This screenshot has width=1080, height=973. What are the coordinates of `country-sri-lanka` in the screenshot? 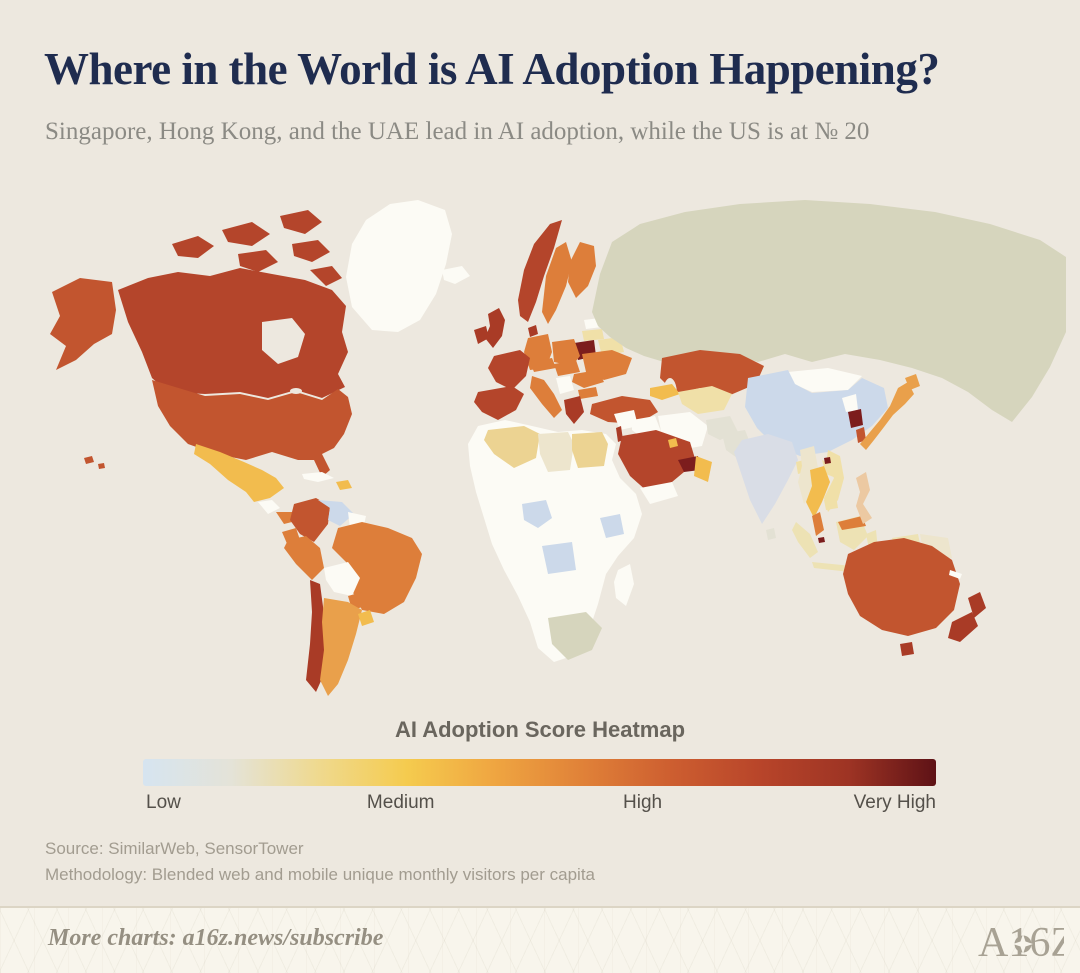 It's located at (771, 534).